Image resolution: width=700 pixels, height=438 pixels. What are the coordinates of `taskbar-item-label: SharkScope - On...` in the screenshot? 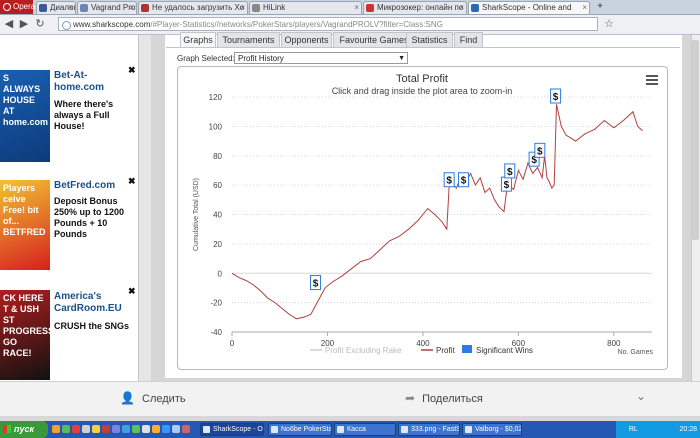 It's located at (238, 429).